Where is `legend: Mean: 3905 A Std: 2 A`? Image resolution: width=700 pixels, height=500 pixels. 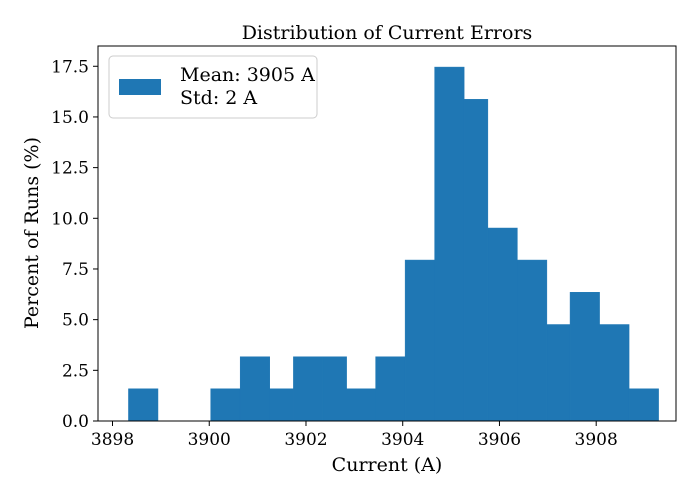
legend: Mean: 3905 A Std: 2 A is located at coordinates (213, 87).